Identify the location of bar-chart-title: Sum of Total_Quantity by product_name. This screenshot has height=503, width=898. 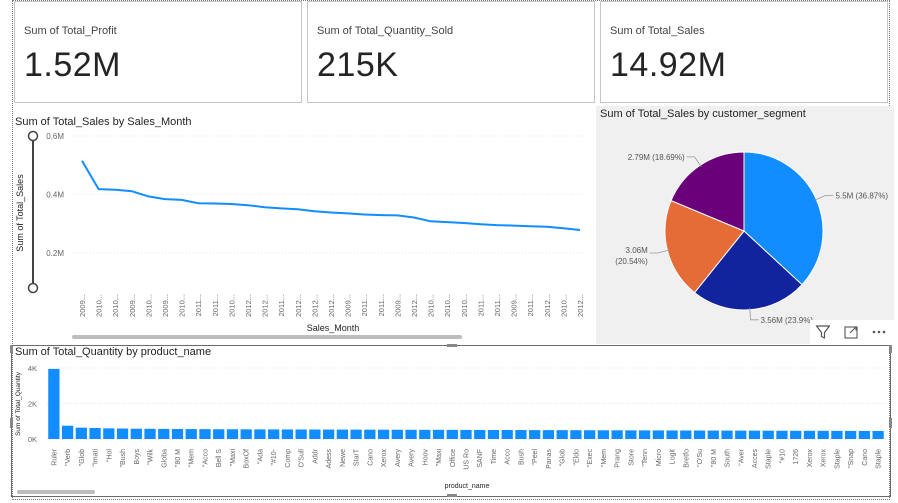
(113, 352).